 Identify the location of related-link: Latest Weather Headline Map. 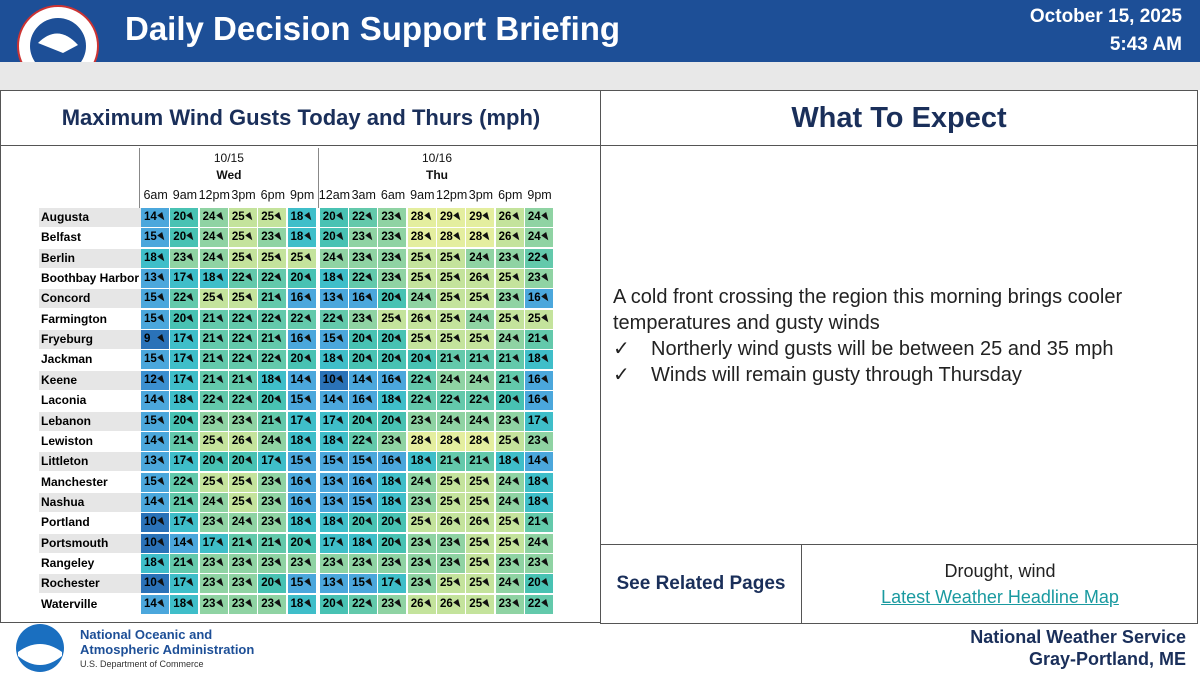
(1000, 597).